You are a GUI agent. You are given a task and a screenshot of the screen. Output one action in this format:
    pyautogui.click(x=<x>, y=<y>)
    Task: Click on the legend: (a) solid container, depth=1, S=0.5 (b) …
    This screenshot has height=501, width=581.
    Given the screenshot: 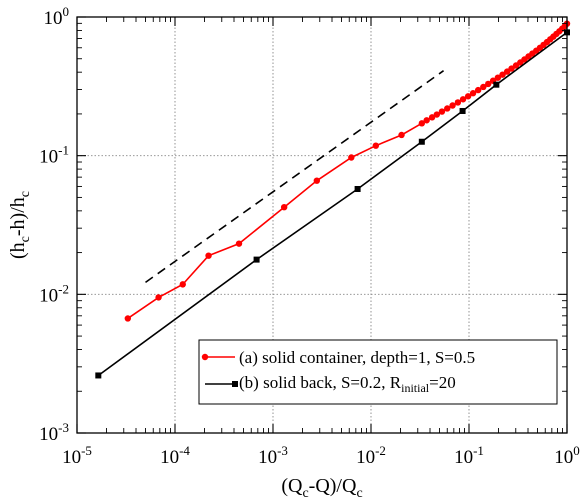 What is the action you would take?
    pyautogui.click(x=378, y=372)
    